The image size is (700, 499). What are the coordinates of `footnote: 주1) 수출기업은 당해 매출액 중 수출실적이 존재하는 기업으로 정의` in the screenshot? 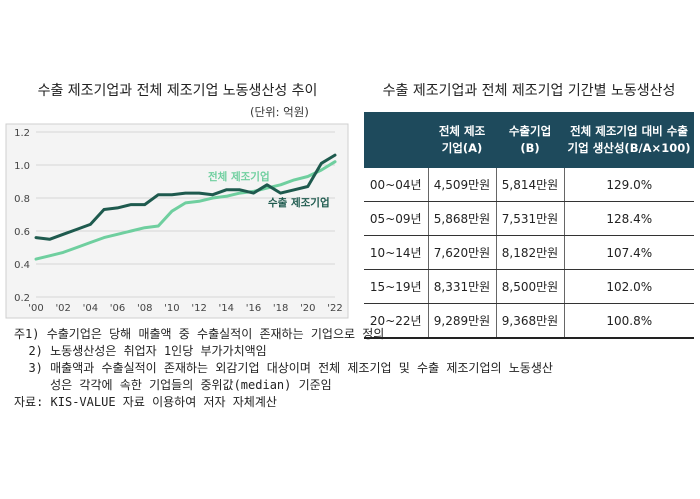 It's located at (199, 334).